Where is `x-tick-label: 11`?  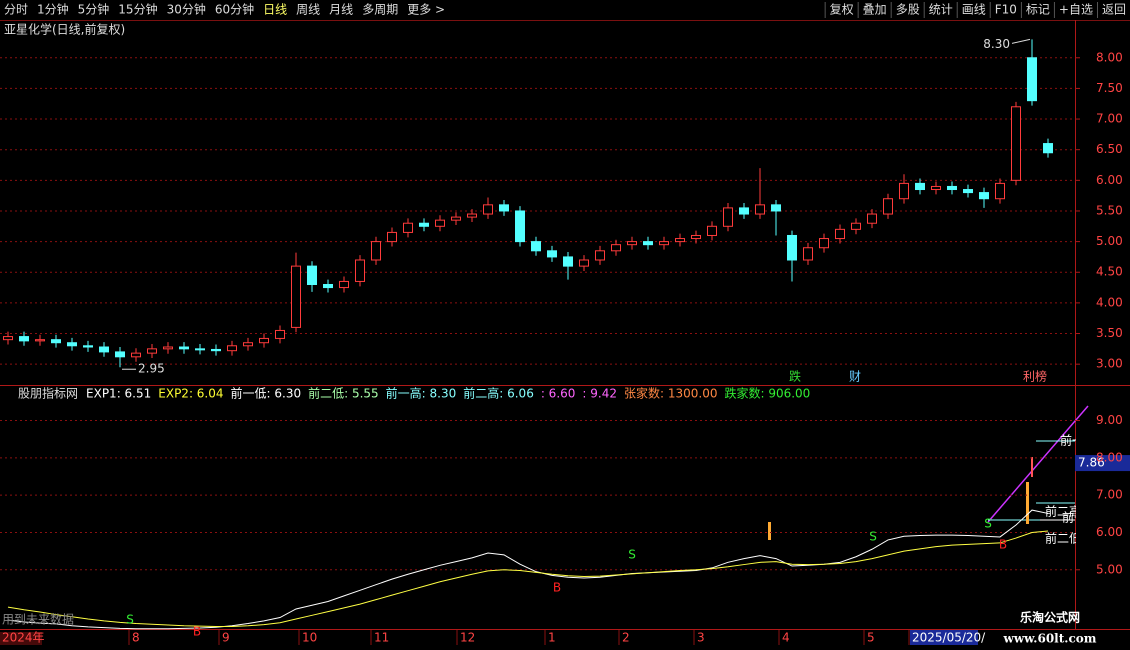 x-tick-label: 11 is located at coordinates (381, 638).